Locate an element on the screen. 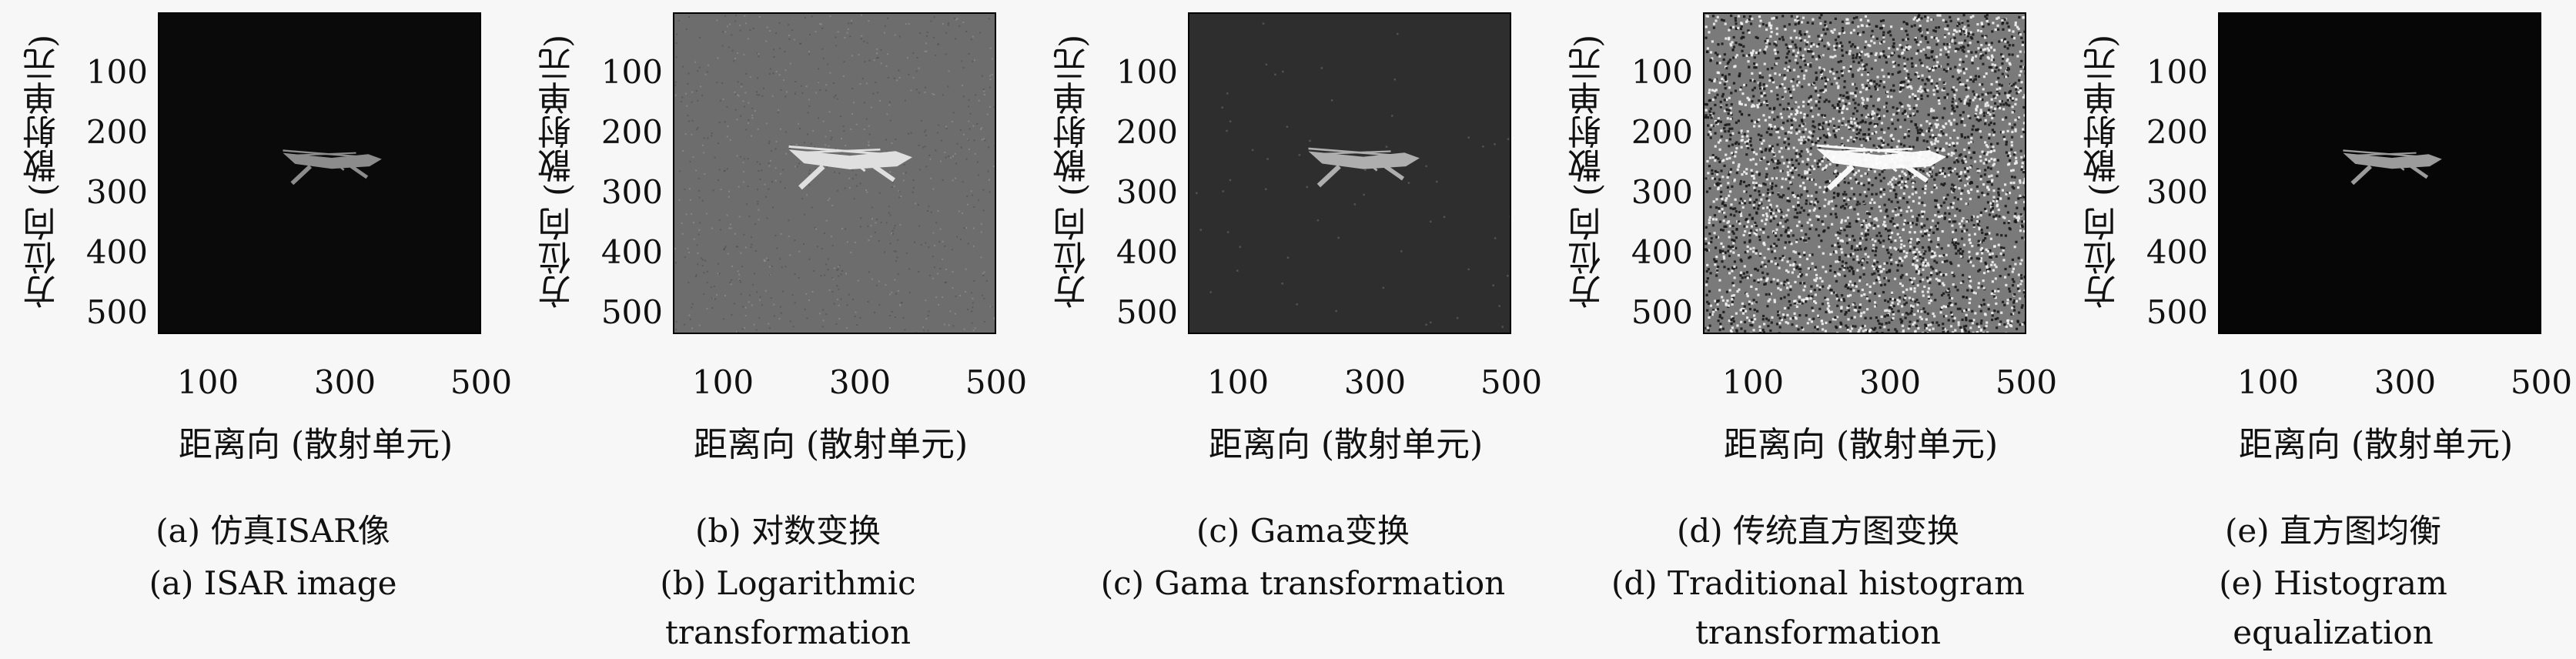 Image resolution: width=2576 pixels, height=659 pixels. caption-chinese: (c) Gama变换 is located at coordinates (1303, 531).